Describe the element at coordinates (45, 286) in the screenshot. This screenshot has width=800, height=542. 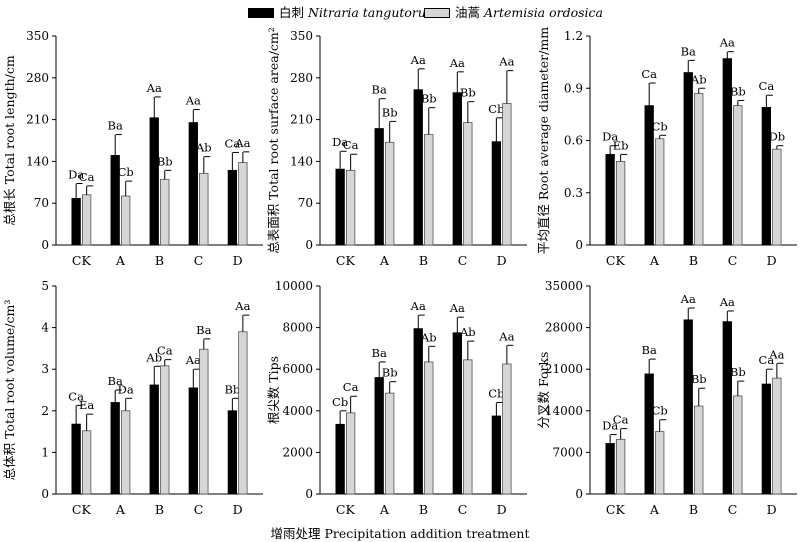
I see `y-tick-label: 5` at that location.